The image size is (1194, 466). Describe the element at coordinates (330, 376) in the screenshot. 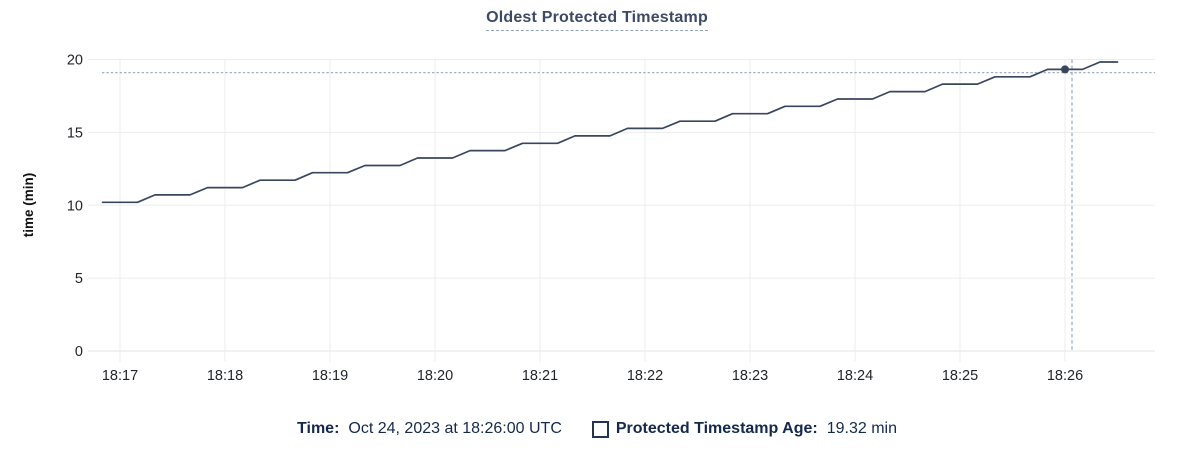

I see `x-tick-label: 18:19` at that location.